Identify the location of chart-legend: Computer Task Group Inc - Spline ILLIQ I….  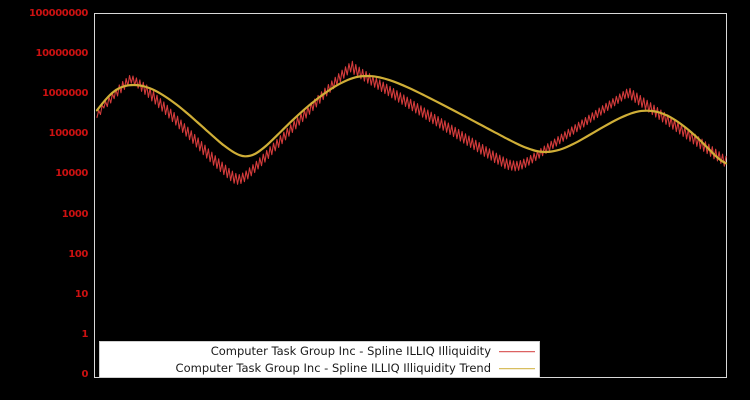
(319, 359).